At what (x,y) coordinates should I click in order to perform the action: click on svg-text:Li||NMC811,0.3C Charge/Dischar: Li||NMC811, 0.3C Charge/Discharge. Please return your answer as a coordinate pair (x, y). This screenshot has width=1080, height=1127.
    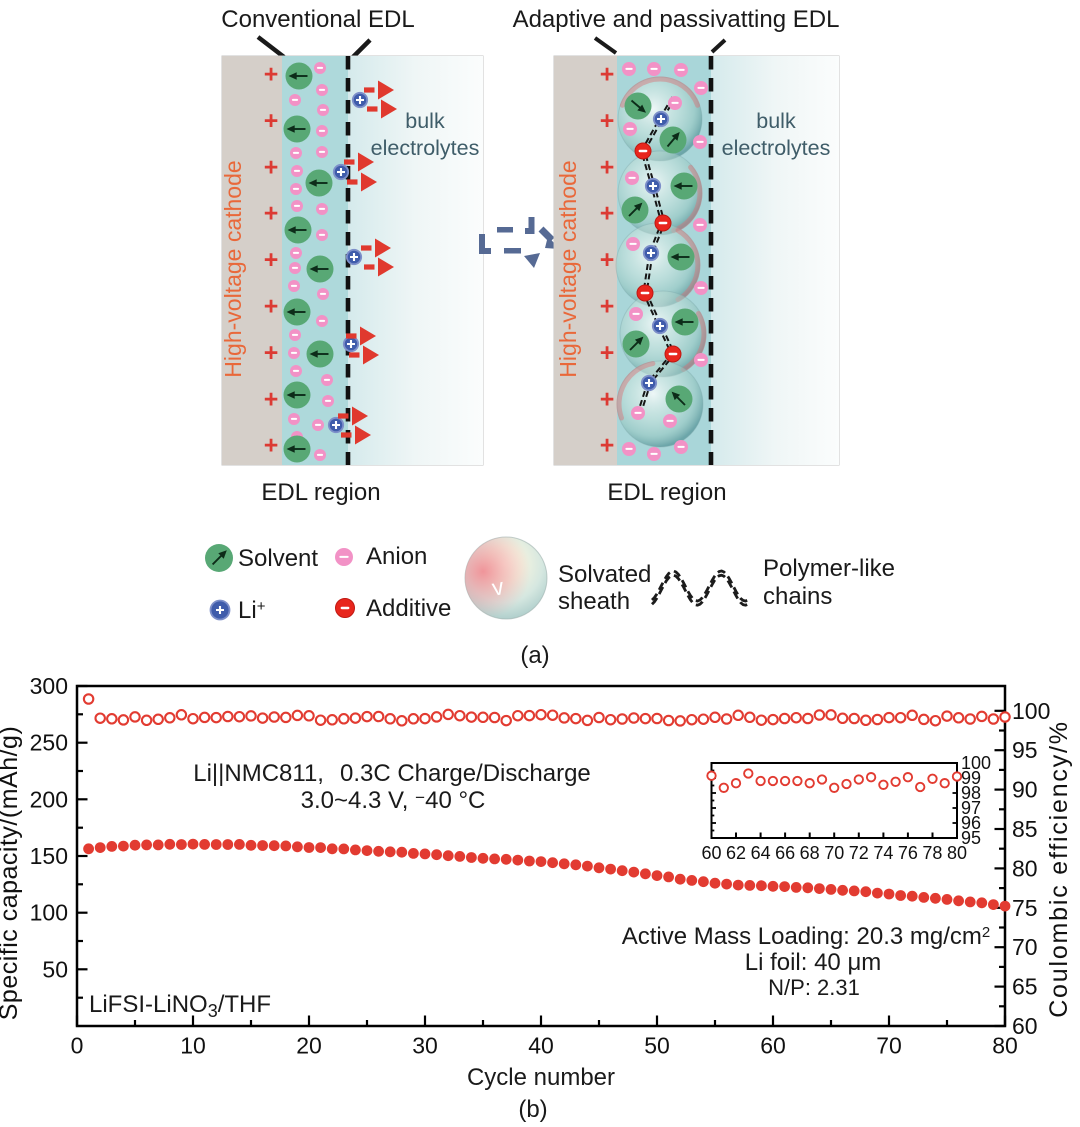
    Looking at the image, I should click on (392, 773).